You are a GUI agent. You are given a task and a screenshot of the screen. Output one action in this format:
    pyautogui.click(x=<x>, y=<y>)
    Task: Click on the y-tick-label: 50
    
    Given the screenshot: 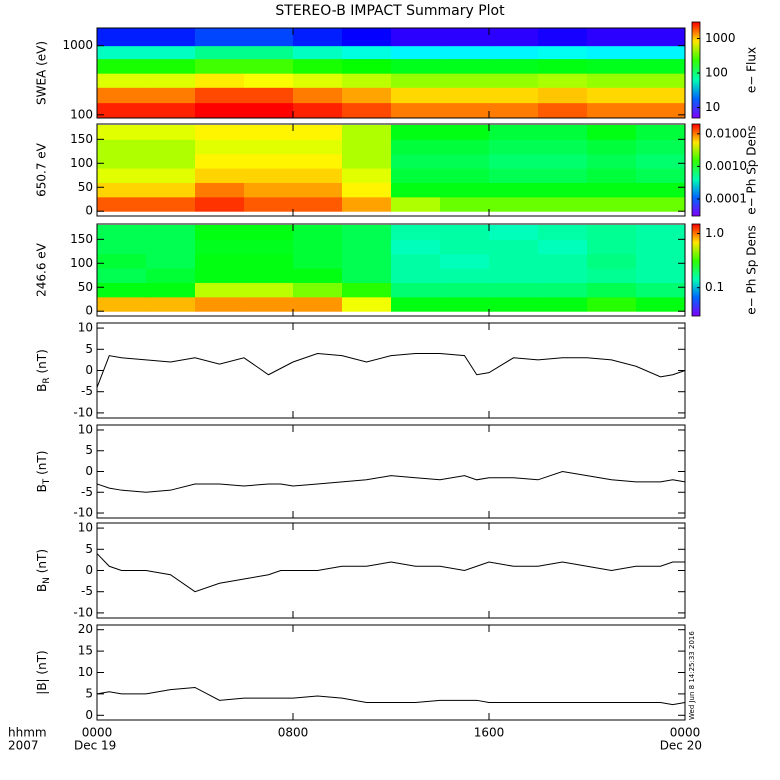 What is the action you would take?
    pyautogui.click(x=85, y=187)
    